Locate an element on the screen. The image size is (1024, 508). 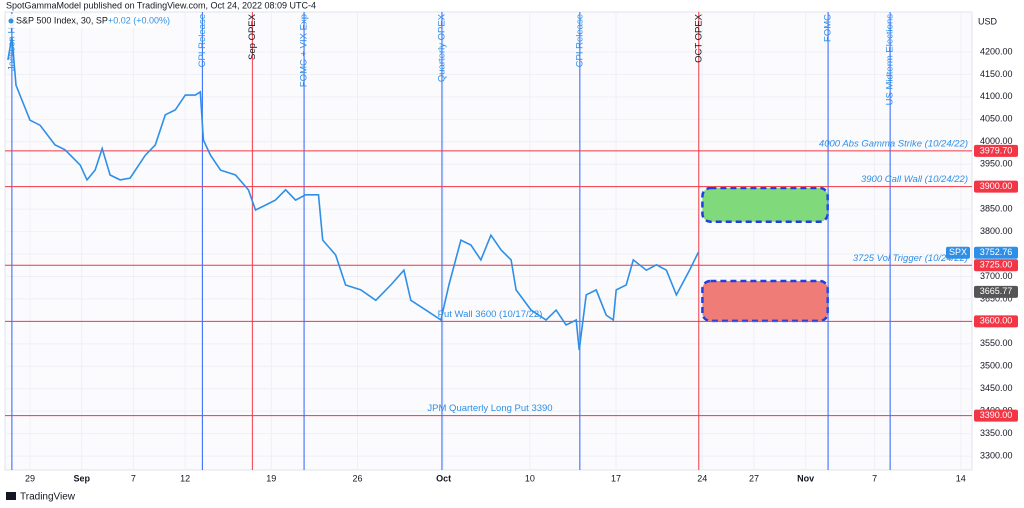
x-tick-label: 29 is located at coordinates (30, 478).